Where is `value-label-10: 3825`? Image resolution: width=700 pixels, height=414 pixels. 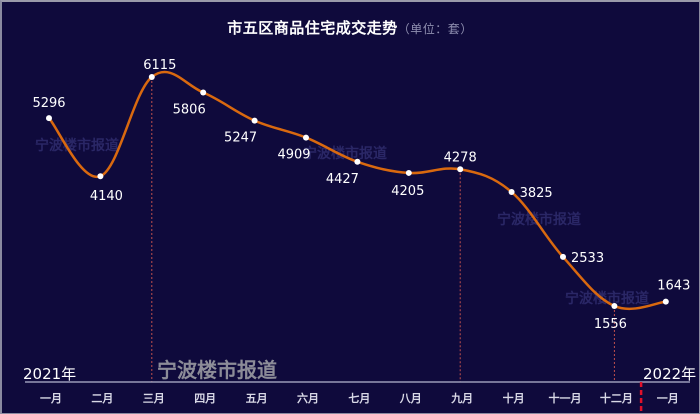 value-label-10: 3825 is located at coordinates (536, 193).